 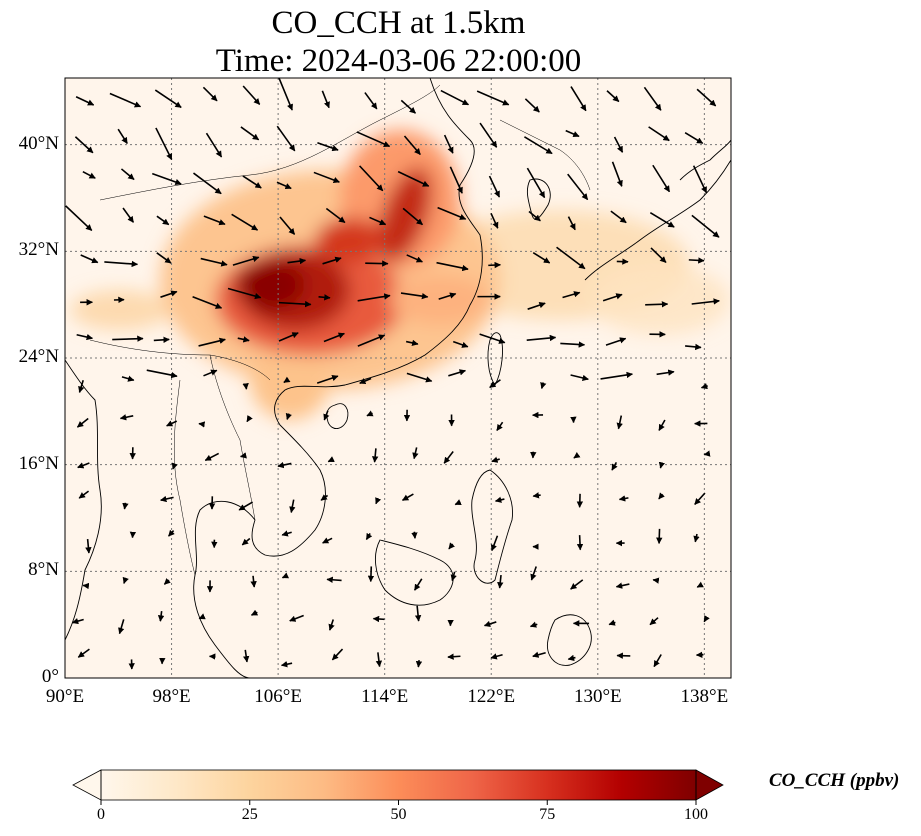 I want to click on colorbar-min-extension, so click(x=87, y=785).